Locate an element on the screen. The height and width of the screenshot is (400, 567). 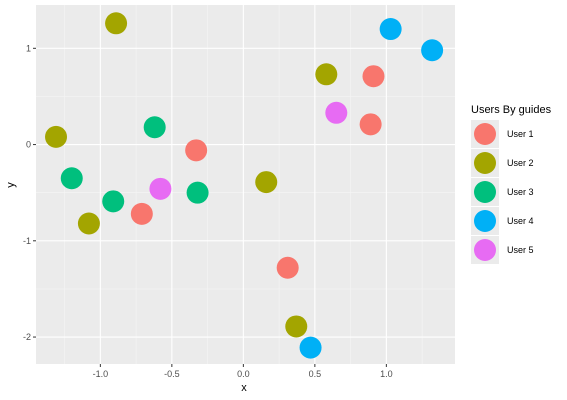
x-tick-label: 1.0 is located at coordinates (386, 374).